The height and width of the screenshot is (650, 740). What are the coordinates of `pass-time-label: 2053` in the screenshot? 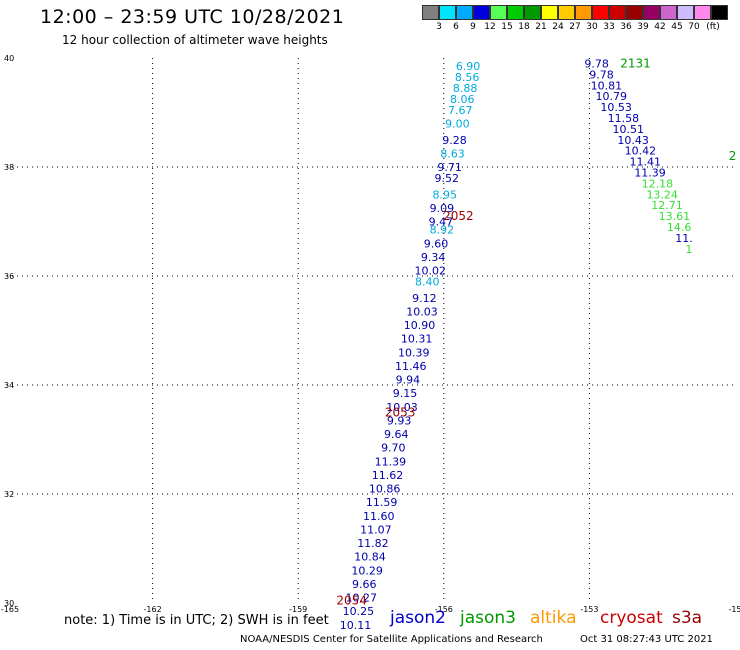 It's located at (400, 412).